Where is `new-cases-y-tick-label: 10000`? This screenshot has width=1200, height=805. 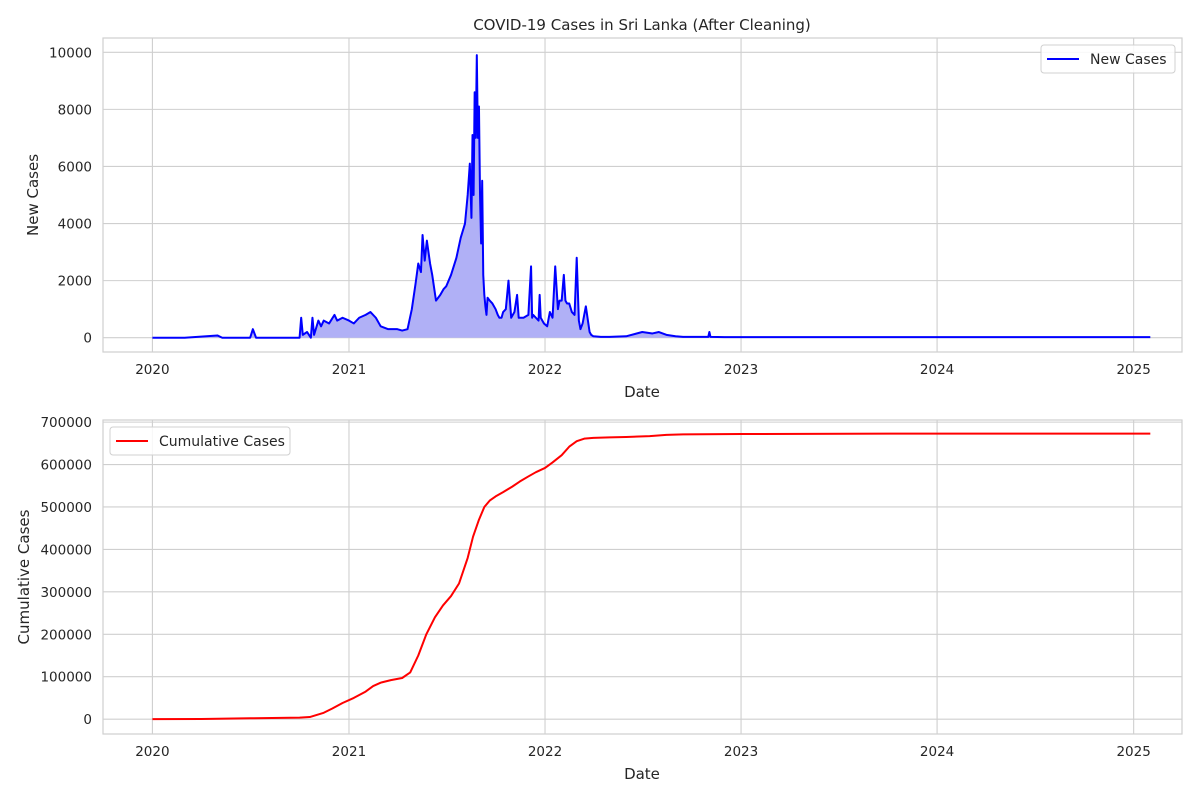
new-cases-y-tick-label: 10000 is located at coordinates (70, 53).